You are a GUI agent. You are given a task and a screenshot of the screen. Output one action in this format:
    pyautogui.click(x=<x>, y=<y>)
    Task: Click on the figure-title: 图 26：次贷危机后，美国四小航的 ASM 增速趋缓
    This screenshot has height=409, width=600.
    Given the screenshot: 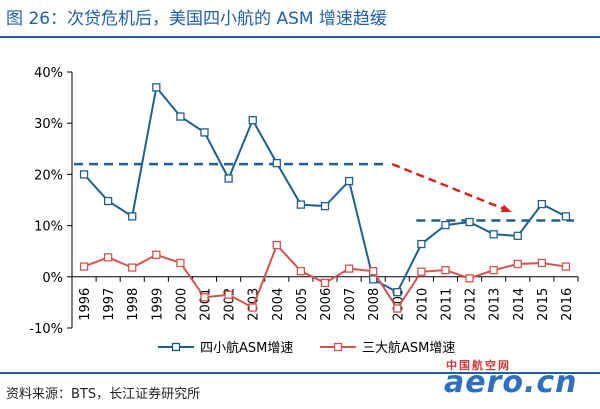 What is the action you would take?
    pyautogui.click(x=196, y=19)
    